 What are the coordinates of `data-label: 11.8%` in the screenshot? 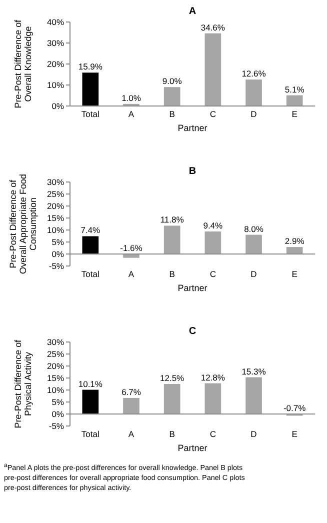 It's located at (172, 219).